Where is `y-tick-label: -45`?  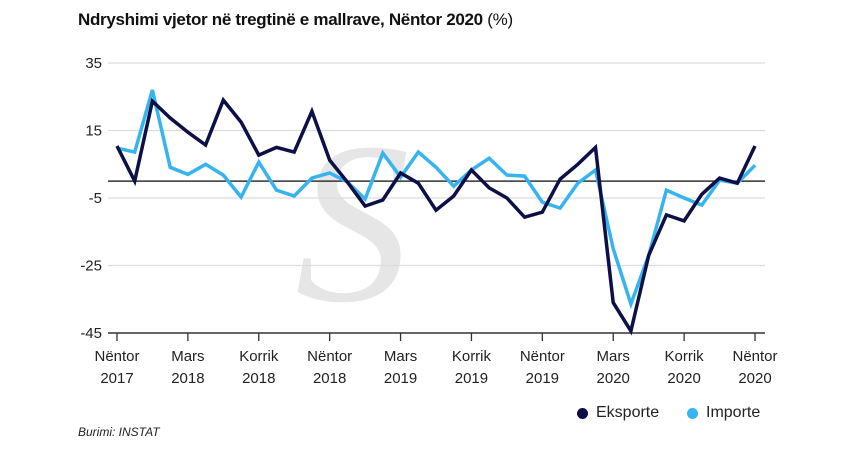
y-tick-label: -45 is located at coordinates (91, 333).